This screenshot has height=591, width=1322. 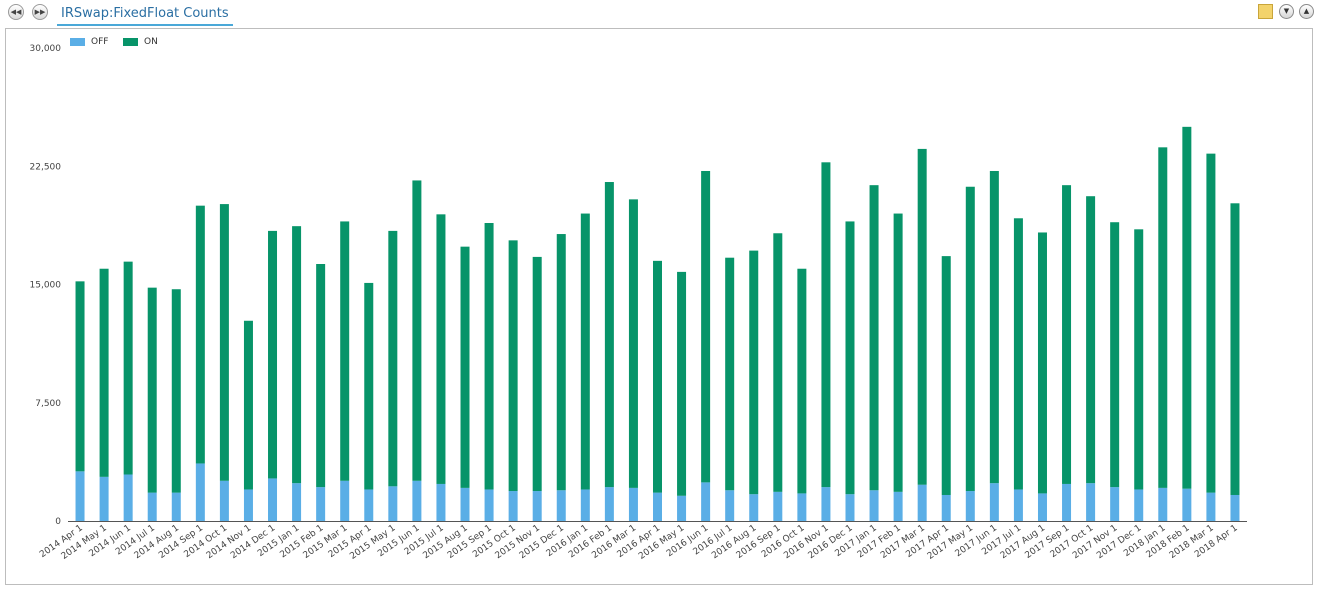 I want to click on legend-item-off: OFF, so click(x=89, y=42).